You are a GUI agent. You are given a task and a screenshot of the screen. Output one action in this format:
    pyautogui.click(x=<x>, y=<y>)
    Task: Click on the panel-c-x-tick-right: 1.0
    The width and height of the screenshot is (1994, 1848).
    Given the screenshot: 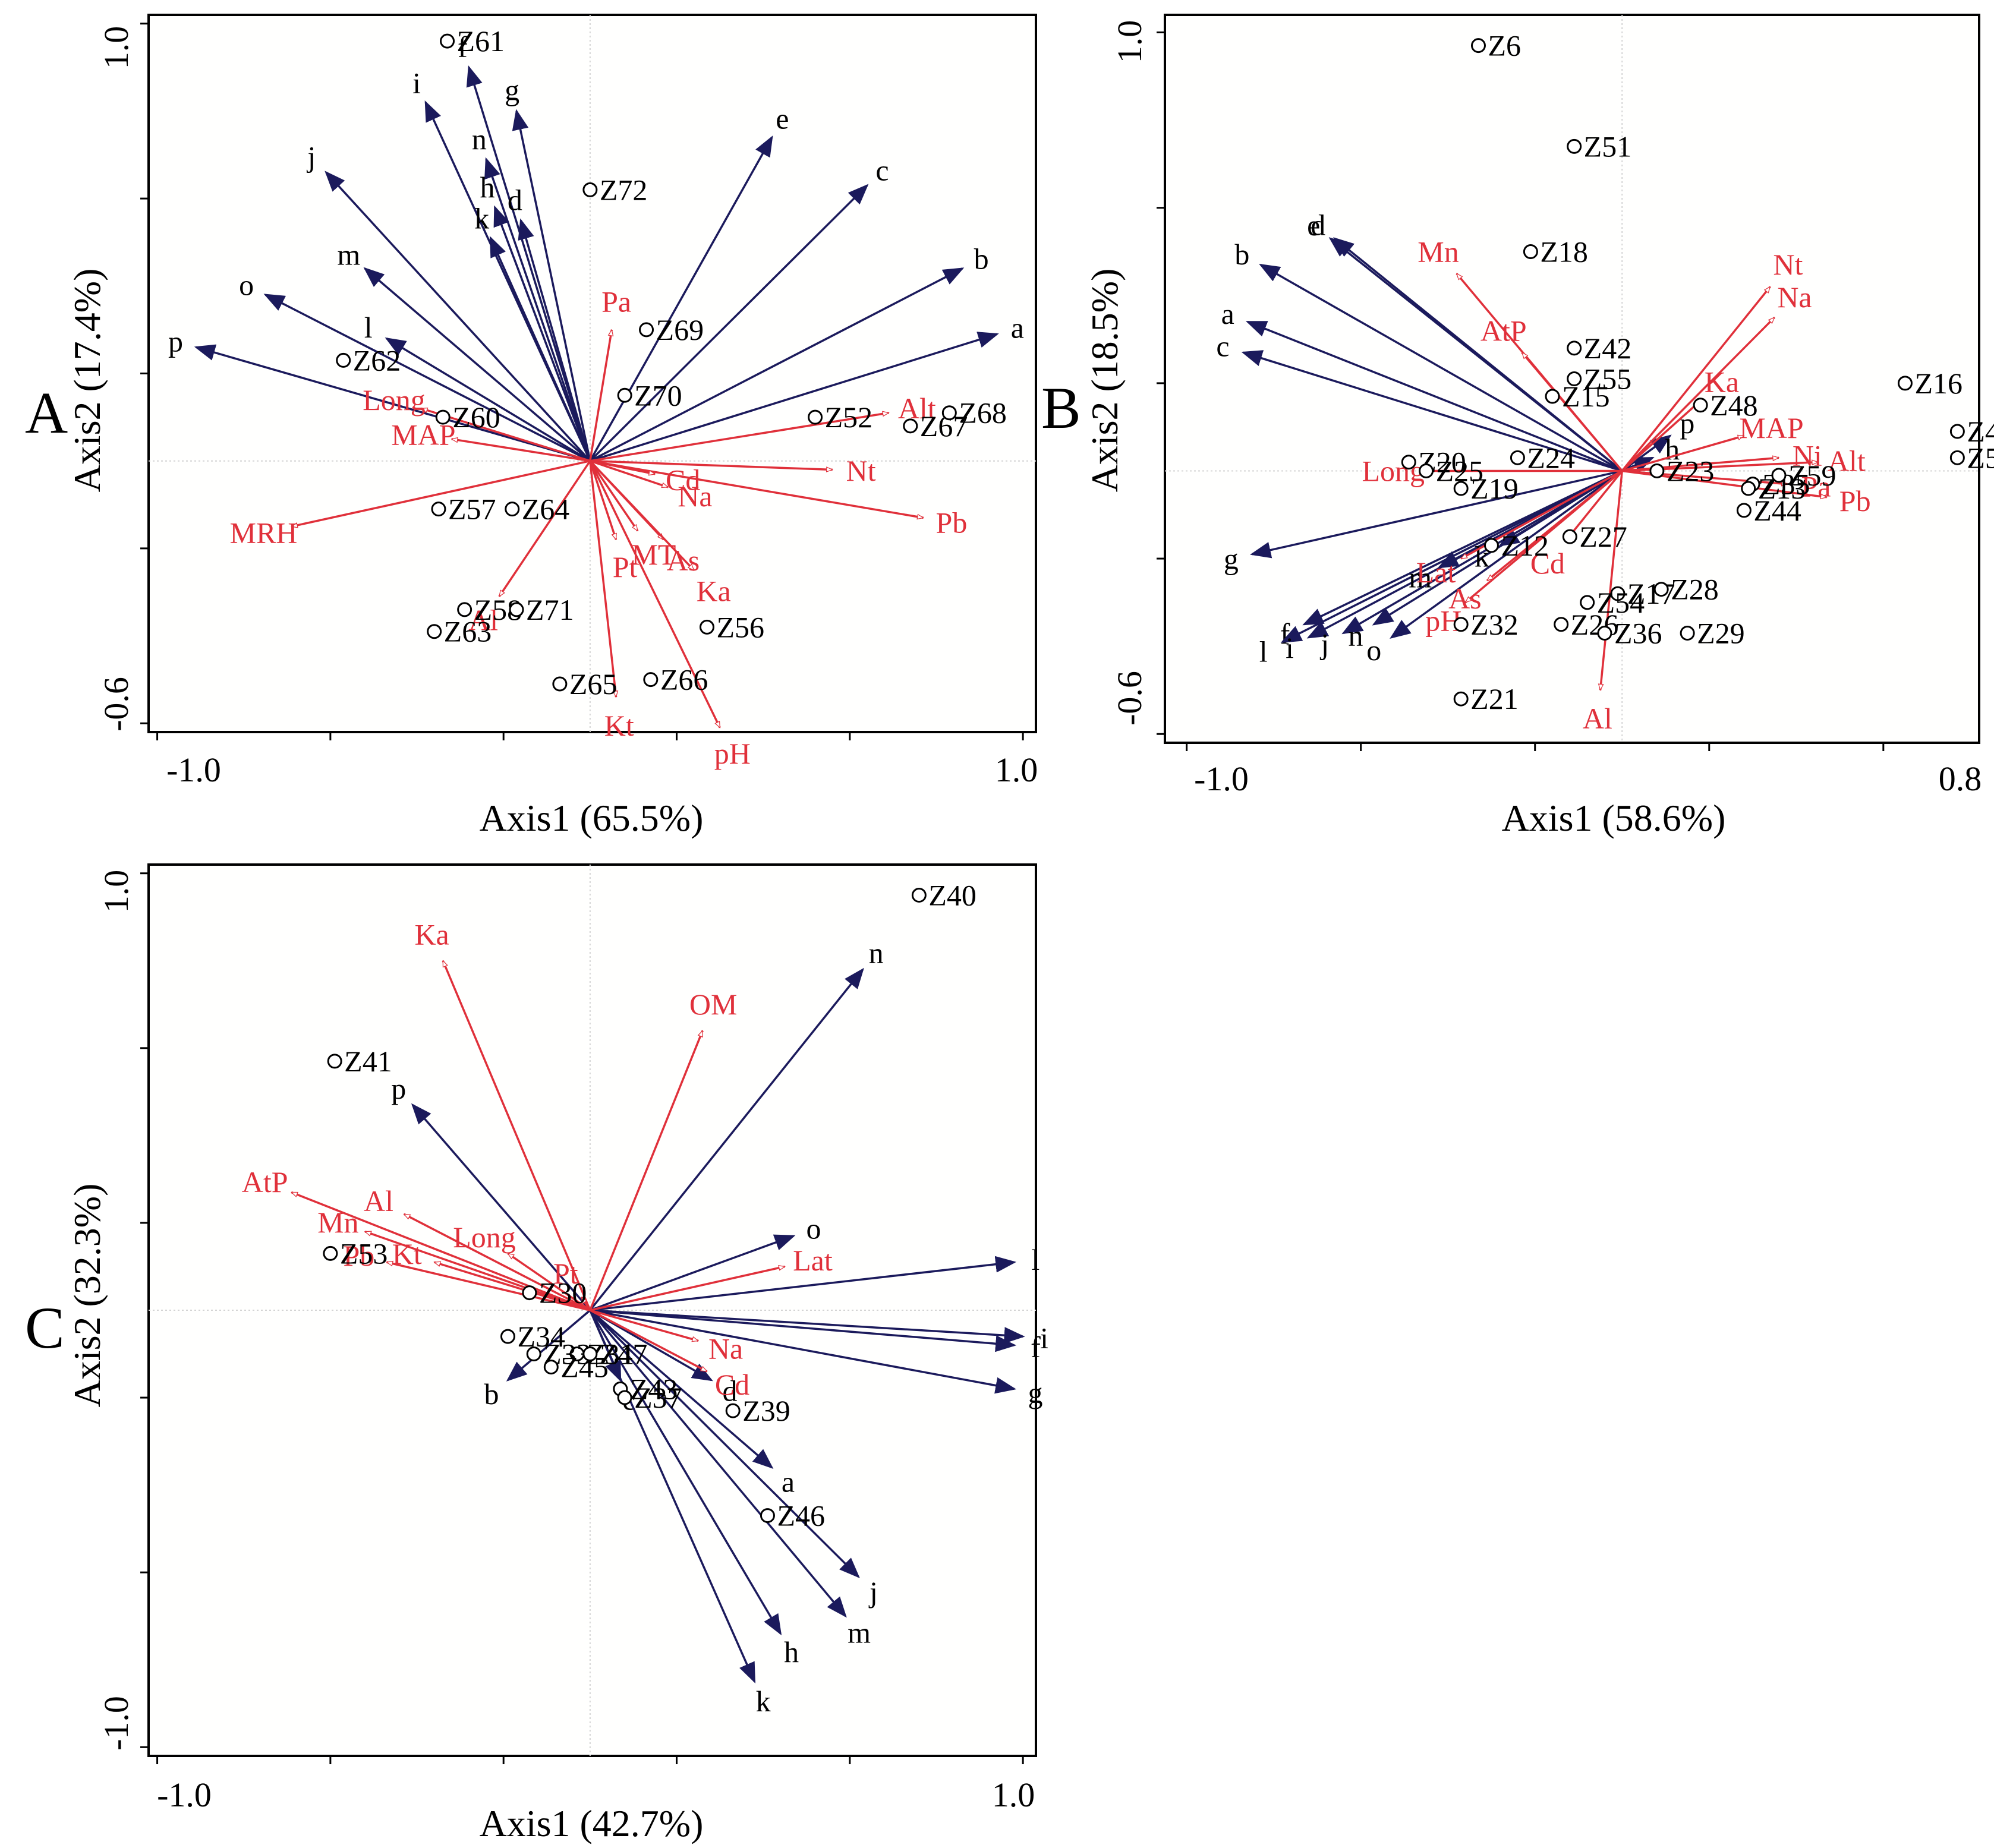 What is the action you would take?
    pyautogui.click(x=1013, y=1795)
    